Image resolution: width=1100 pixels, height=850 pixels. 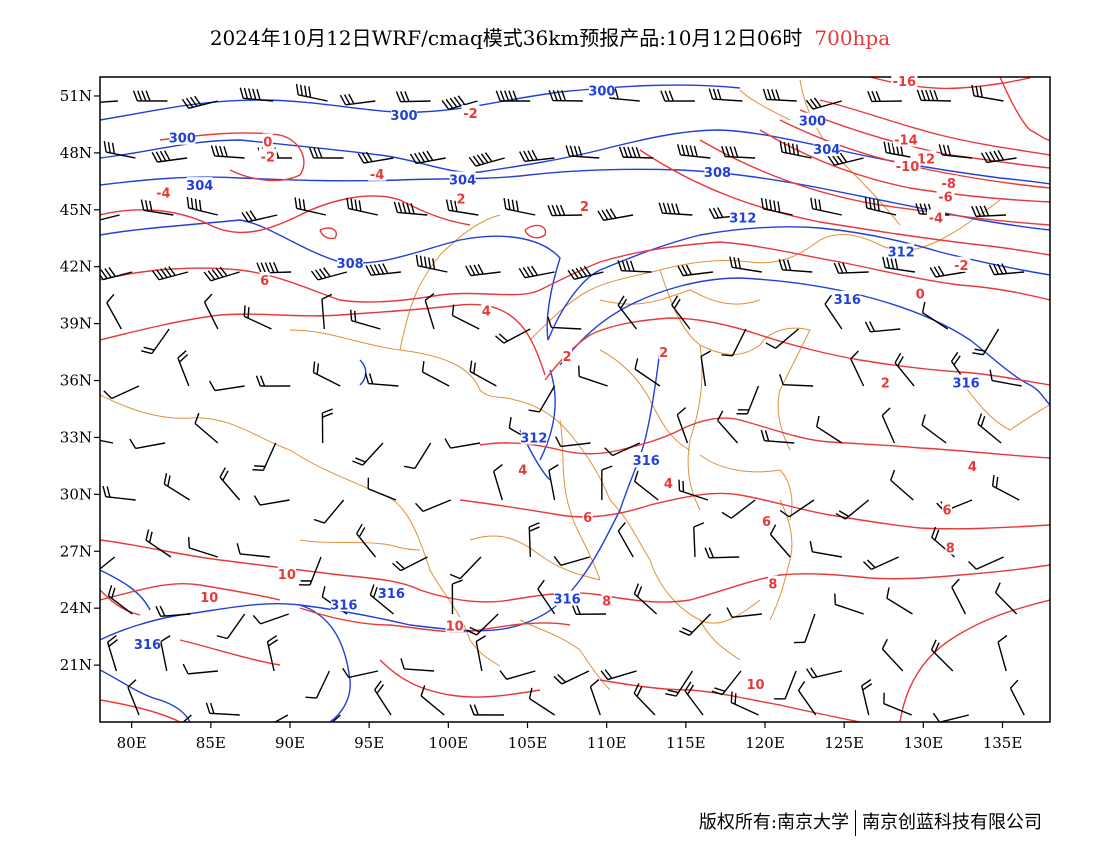 What do you see at coordinates (717, 173) in the screenshot?
I see `geopotential-label: 308` at bounding box center [717, 173].